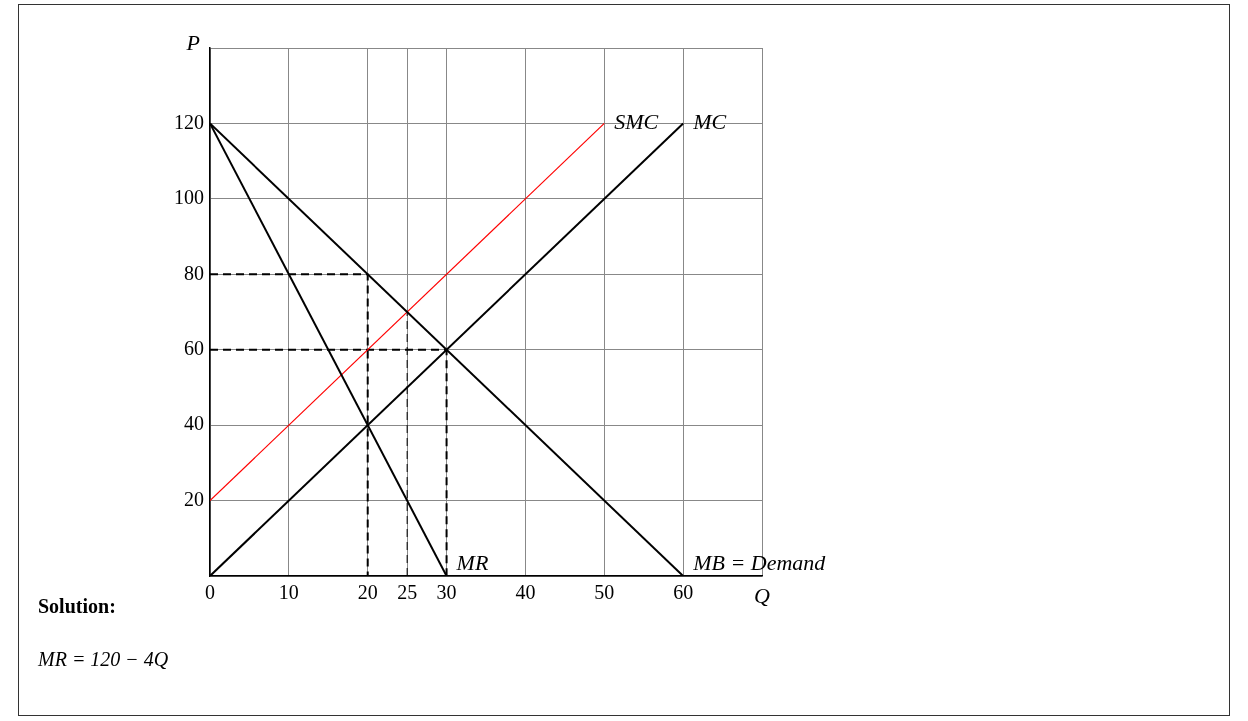 The height and width of the screenshot is (721, 1248). I want to click on series-label: MR, so click(472, 562).